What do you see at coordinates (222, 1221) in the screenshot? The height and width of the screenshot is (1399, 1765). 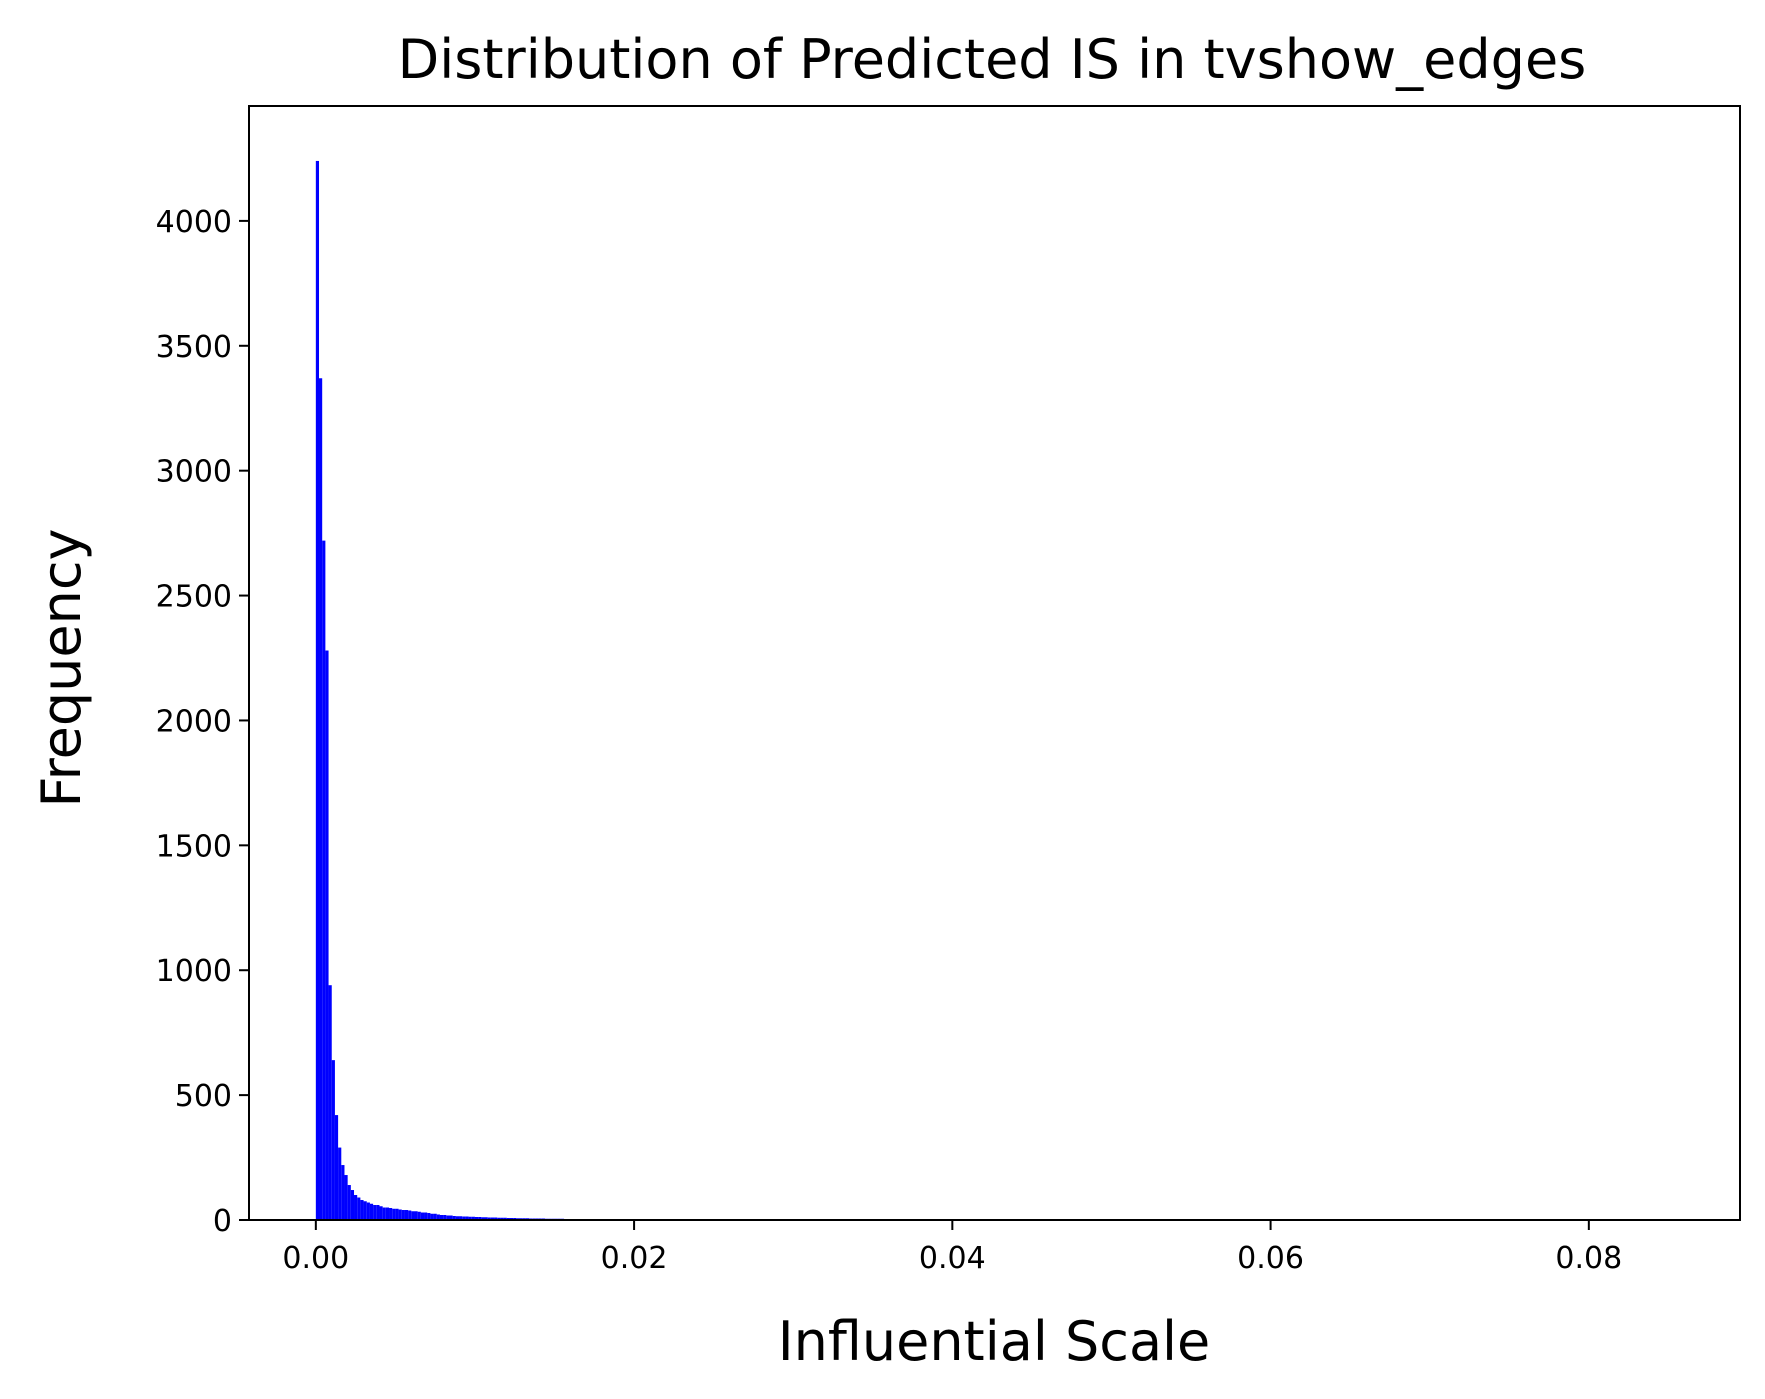 I see `y-tick-label: 0` at bounding box center [222, 1221].